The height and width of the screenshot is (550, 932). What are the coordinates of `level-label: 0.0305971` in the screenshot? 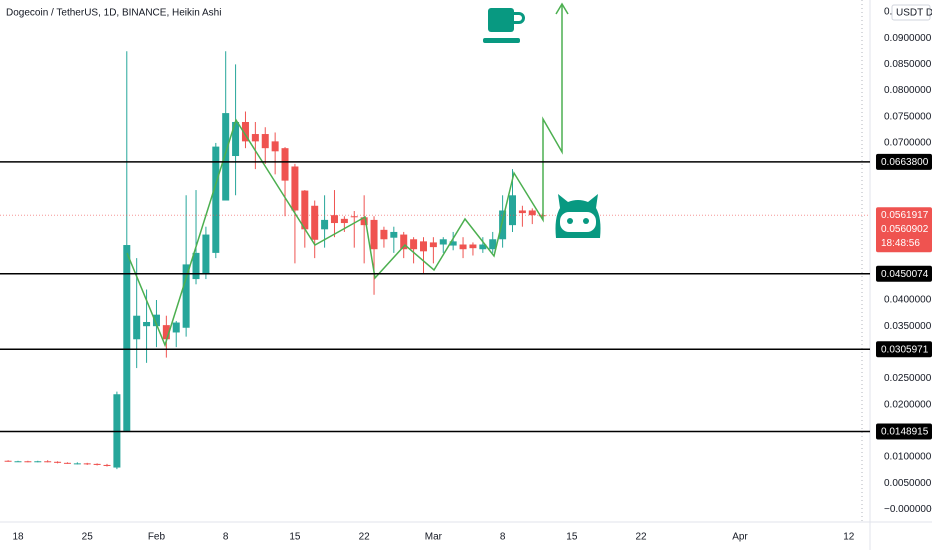 It's located at (905, 349).